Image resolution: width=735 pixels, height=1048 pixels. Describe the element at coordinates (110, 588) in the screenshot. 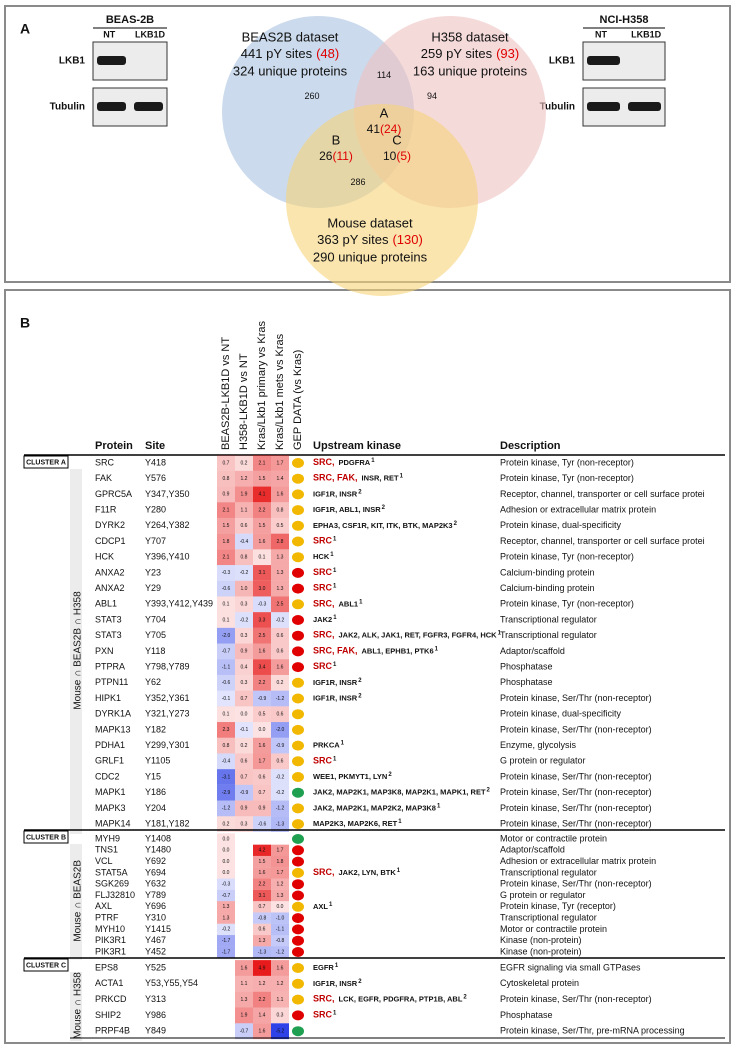

I see `protein: ANXA2` at that location.